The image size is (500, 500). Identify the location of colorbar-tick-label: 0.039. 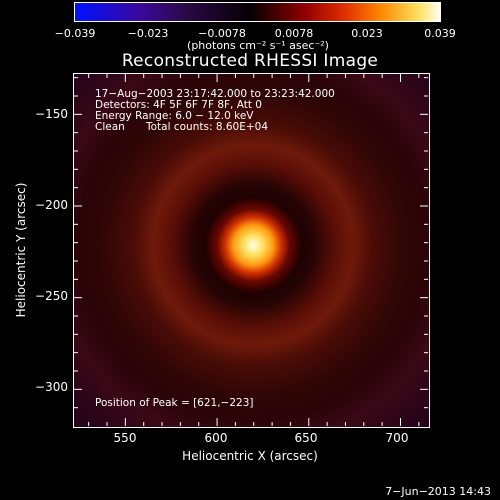
(440, 33).